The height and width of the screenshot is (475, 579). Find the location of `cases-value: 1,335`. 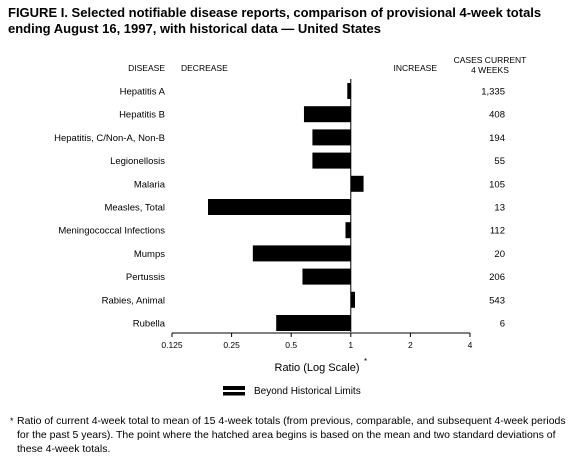

cases-value: 1,335 is located at coordinates (493, 92).